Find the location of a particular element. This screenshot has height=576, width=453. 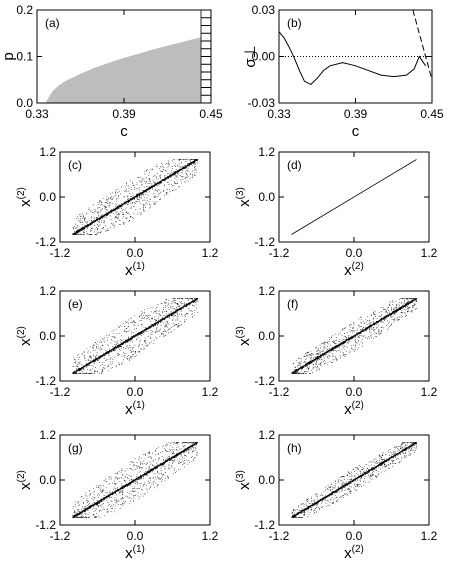

panel-label: (a) is located at coordinates (52, 23).